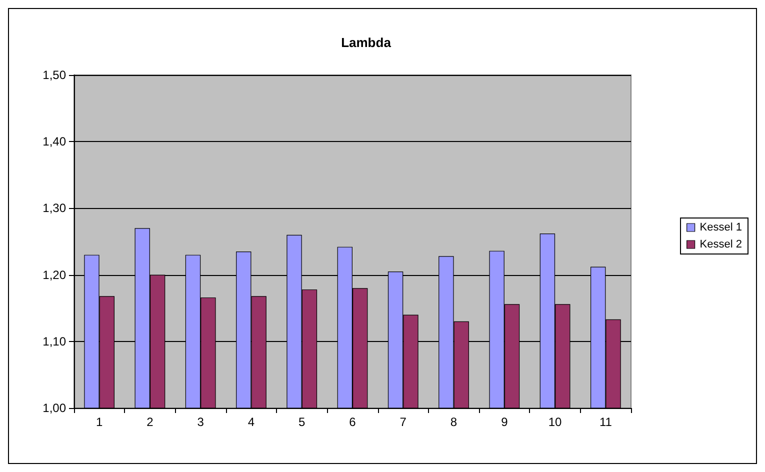 The image size is (765, 472). I want to click on x-tick-label: 9, so click(504, 422).